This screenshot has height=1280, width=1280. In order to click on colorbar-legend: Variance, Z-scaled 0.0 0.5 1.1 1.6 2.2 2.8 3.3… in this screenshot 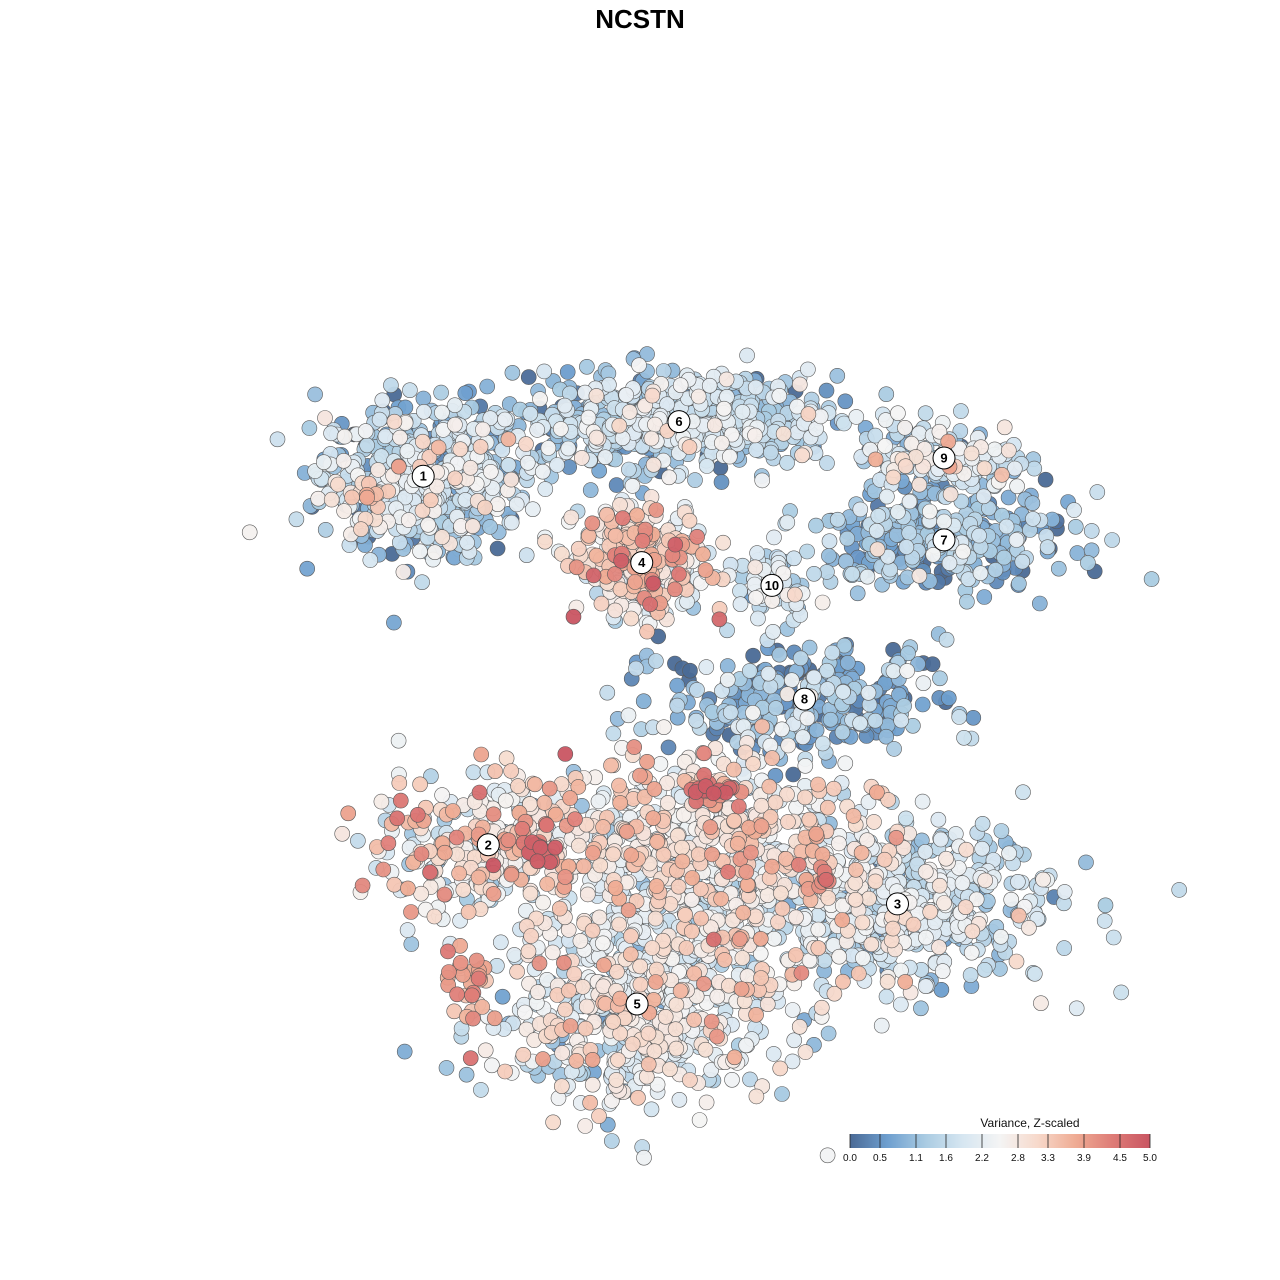, I will do `click(1000, 1140)`.